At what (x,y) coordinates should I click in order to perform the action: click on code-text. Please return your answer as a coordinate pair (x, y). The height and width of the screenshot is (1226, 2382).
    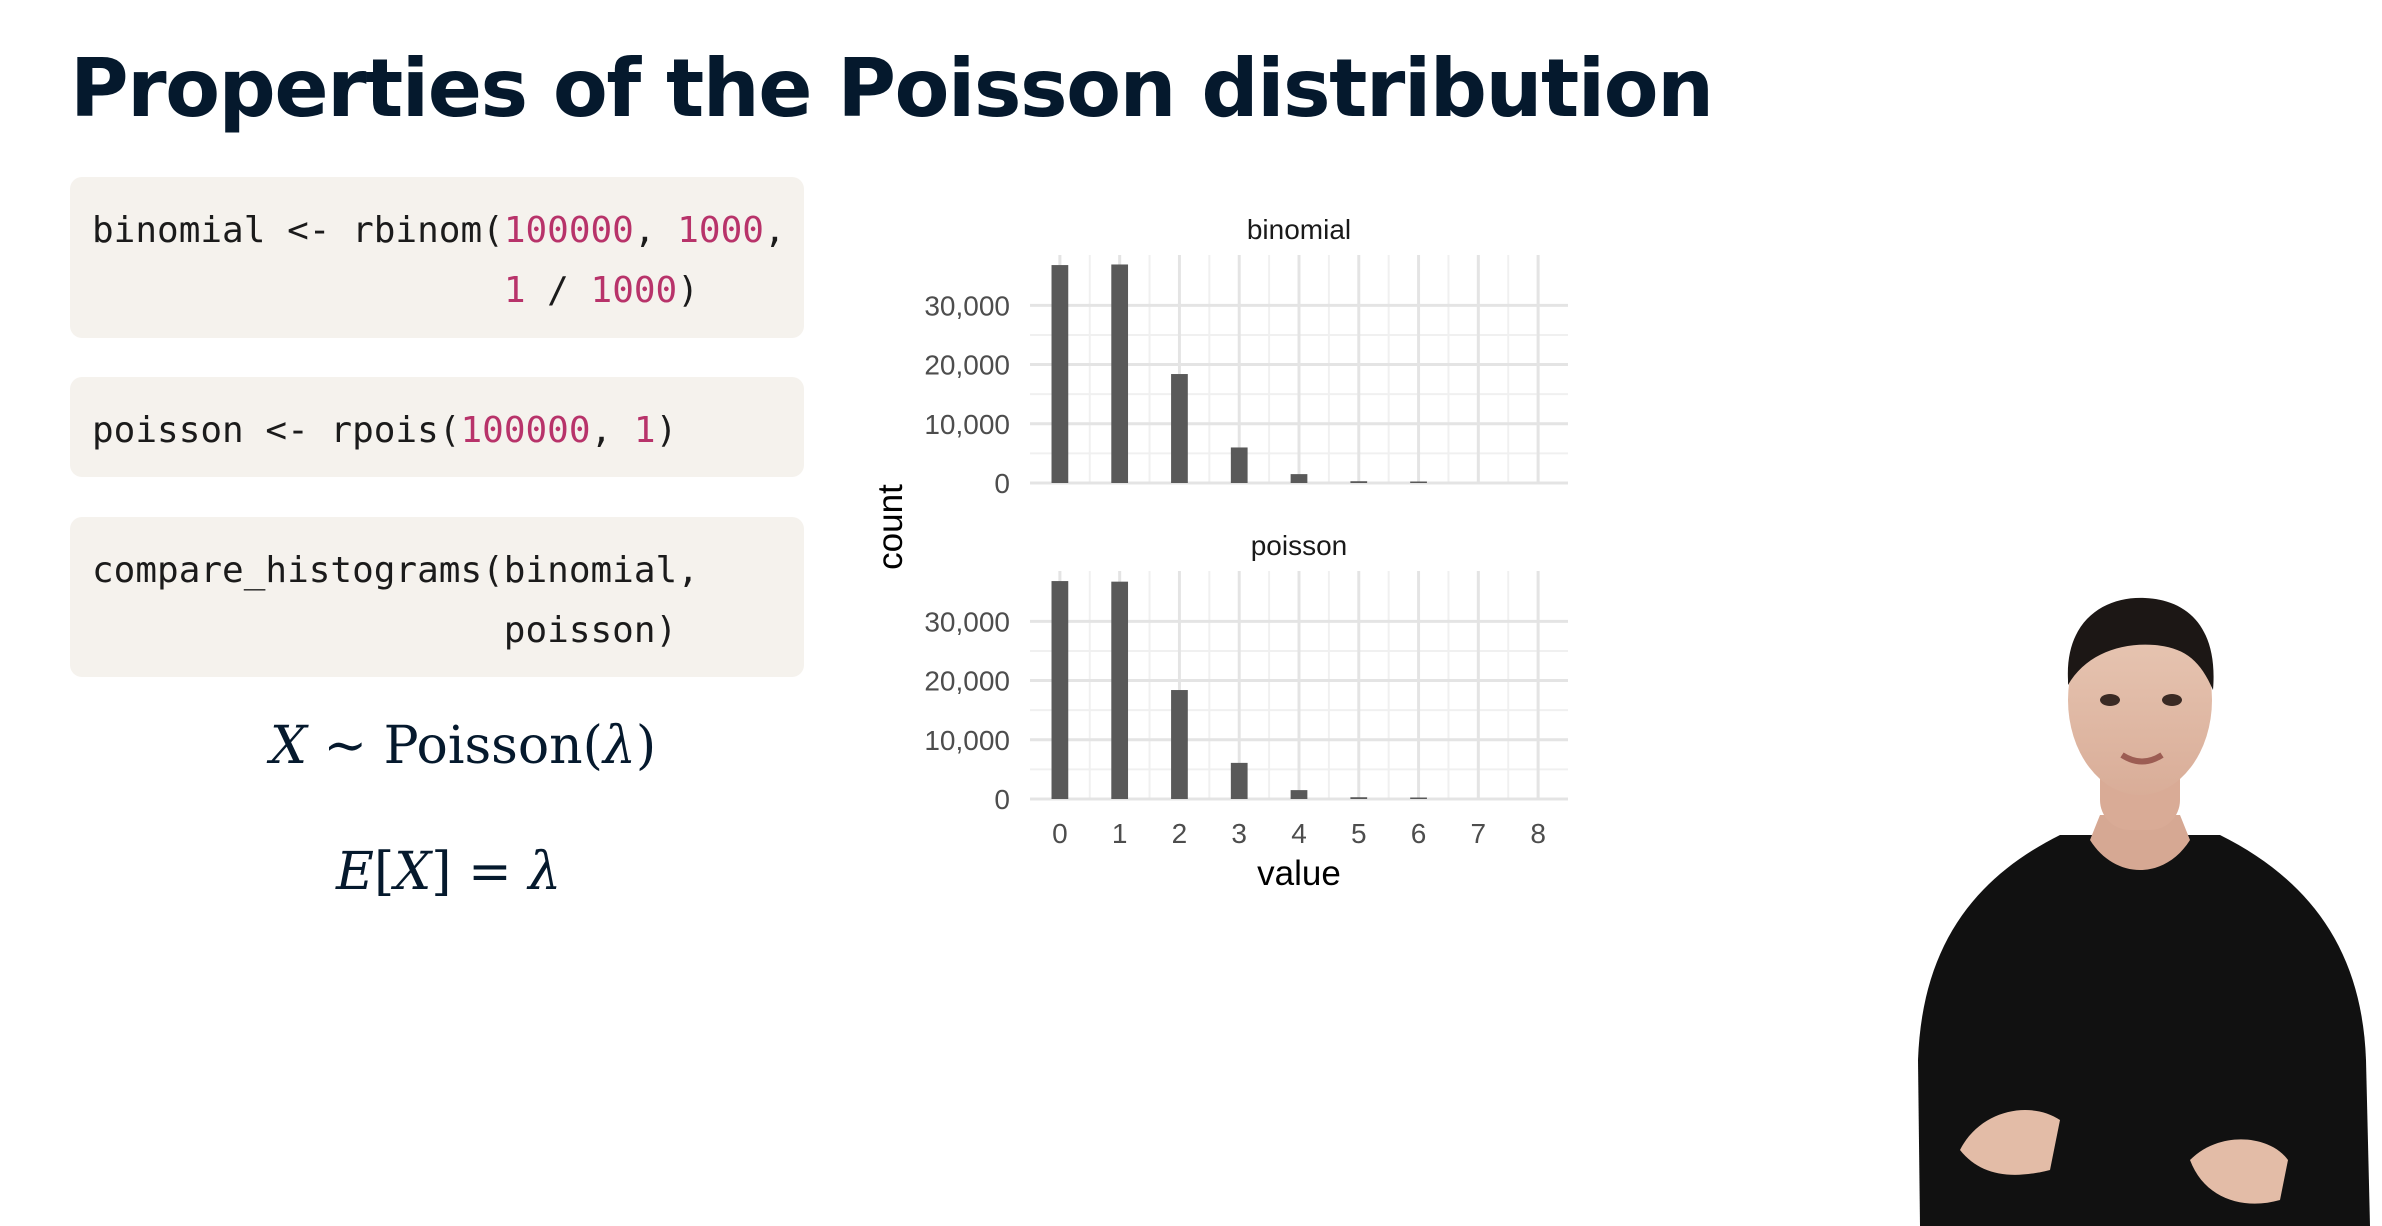
    Looking at the image, I should click on (298, 290).